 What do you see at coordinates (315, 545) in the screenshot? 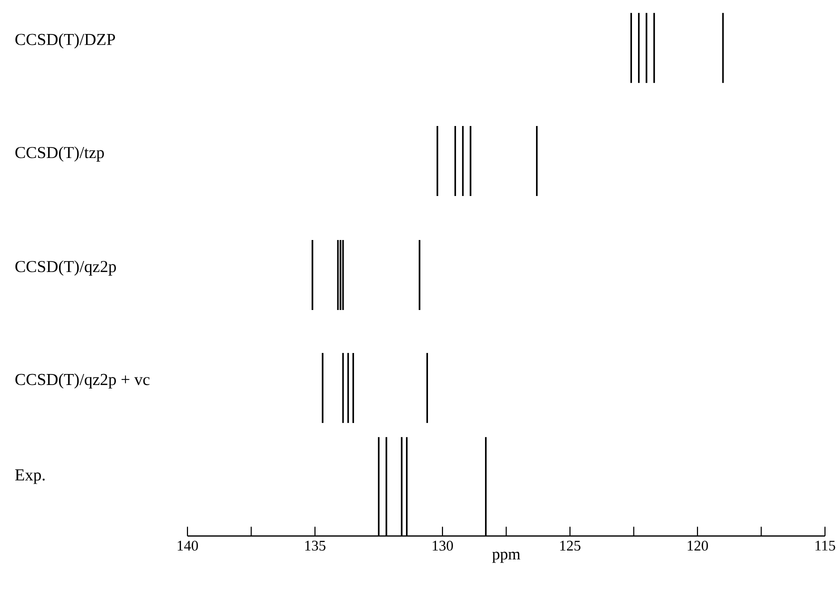
I see `x-tick-label: 135` at bounding box center [315, 545].